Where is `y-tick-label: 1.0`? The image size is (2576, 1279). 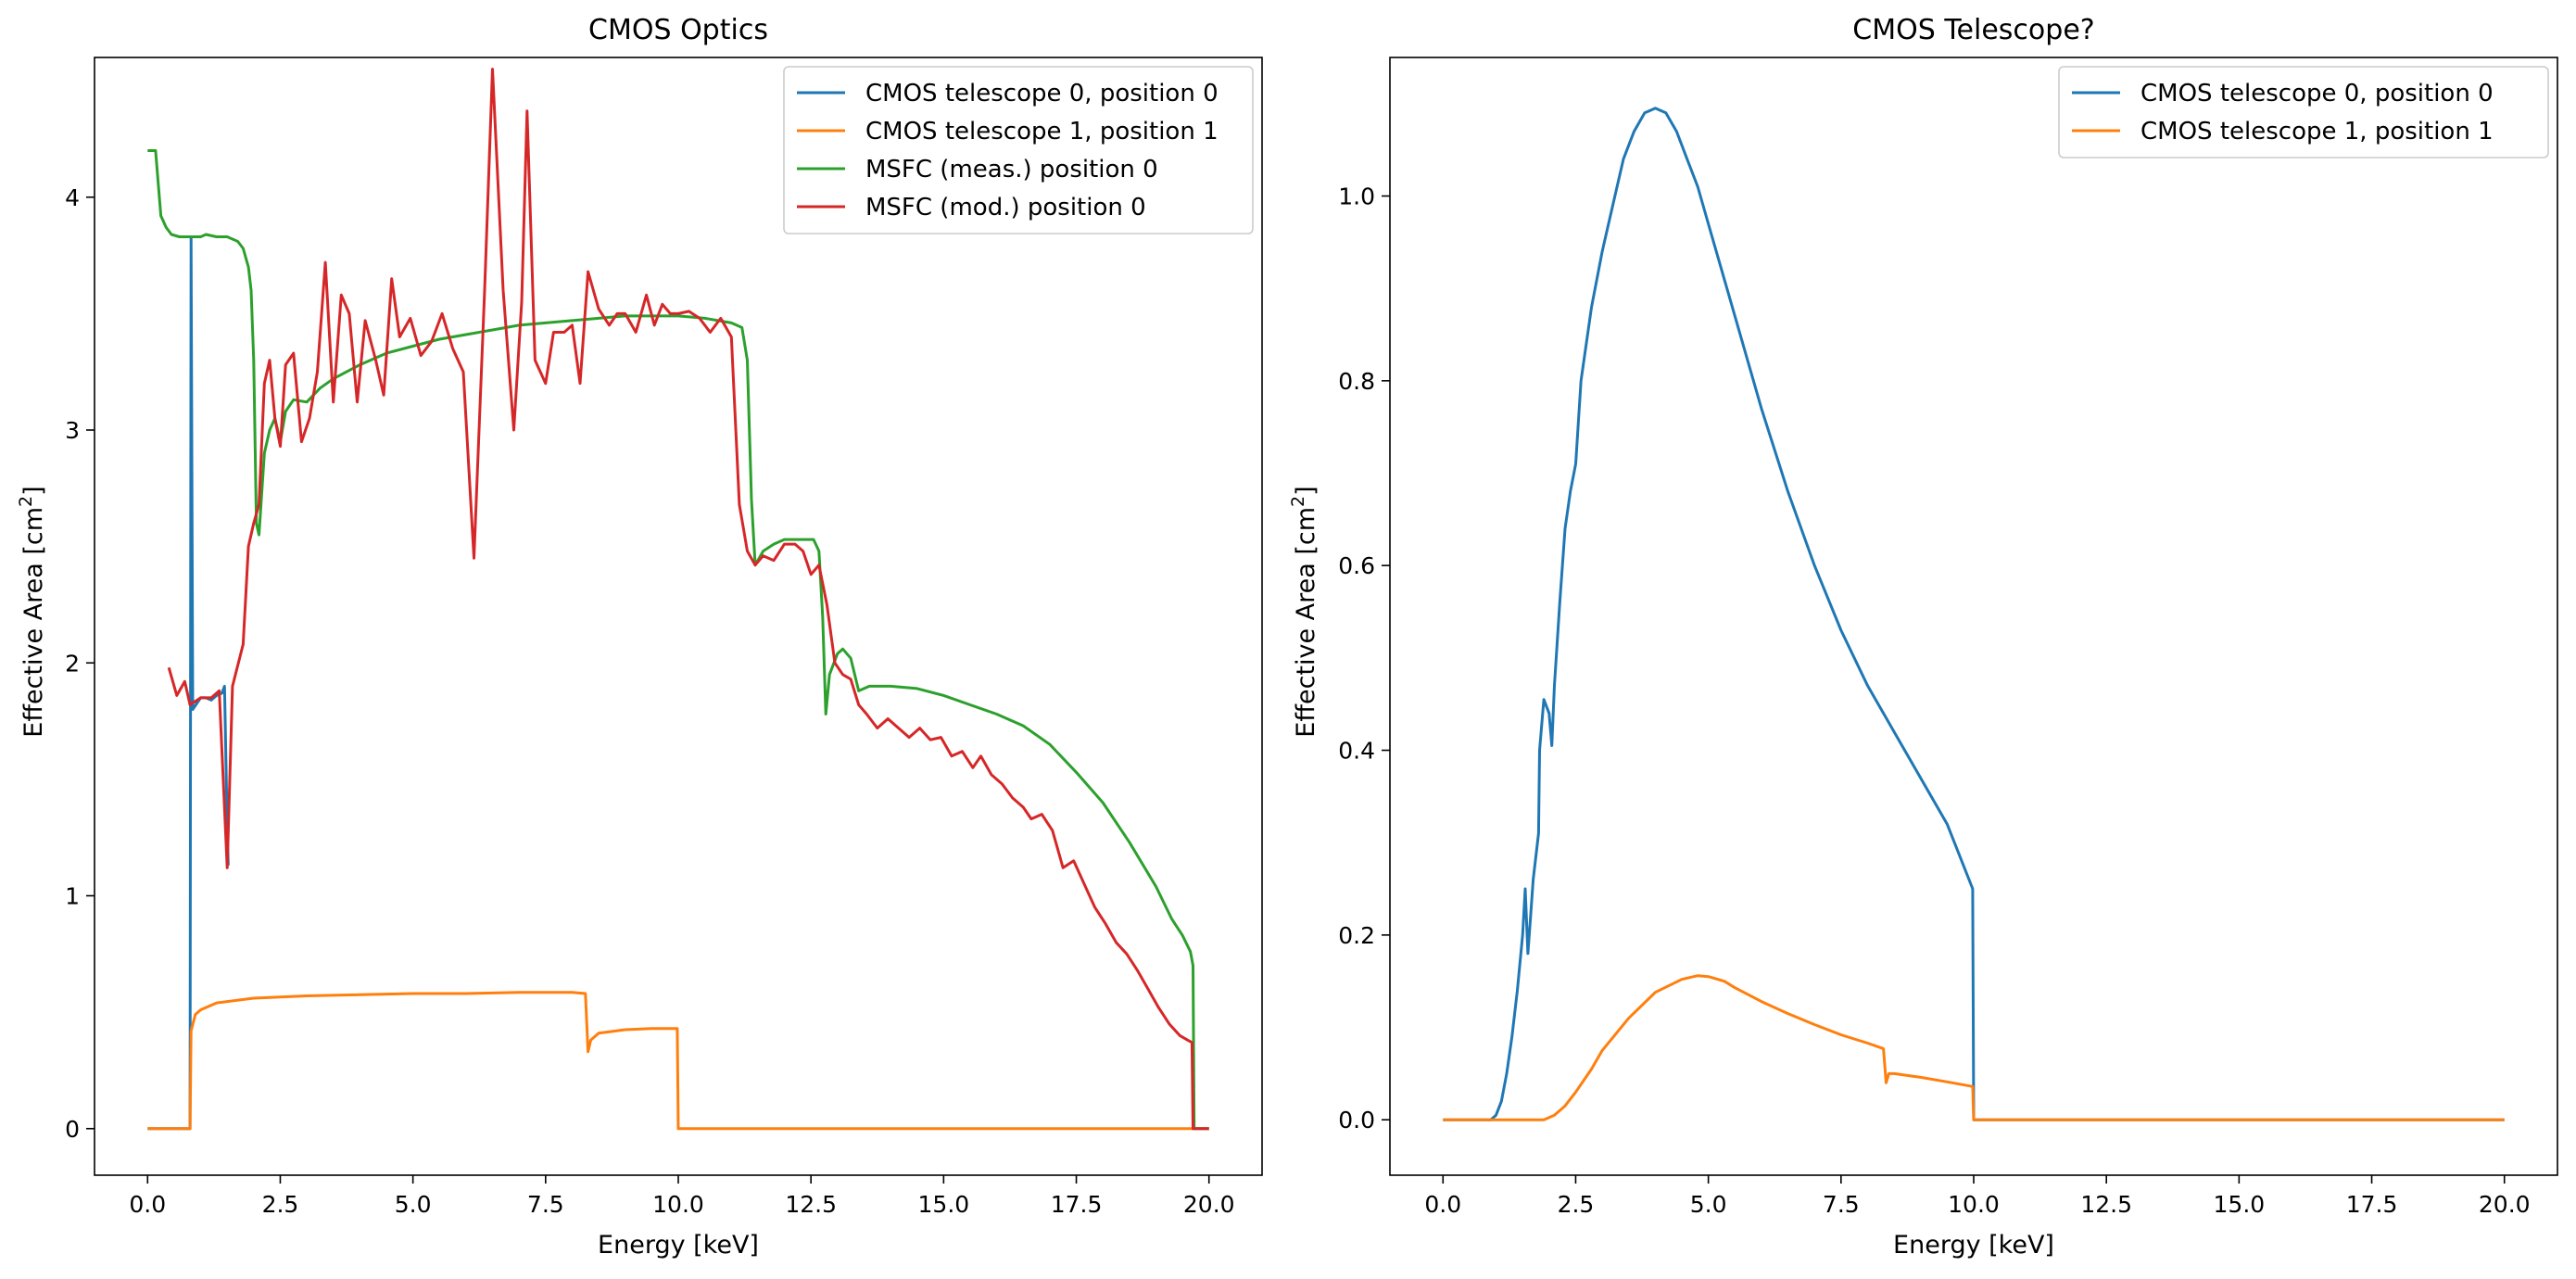 y-tick-label: 1.0 is located at coordinates (1356, 197).